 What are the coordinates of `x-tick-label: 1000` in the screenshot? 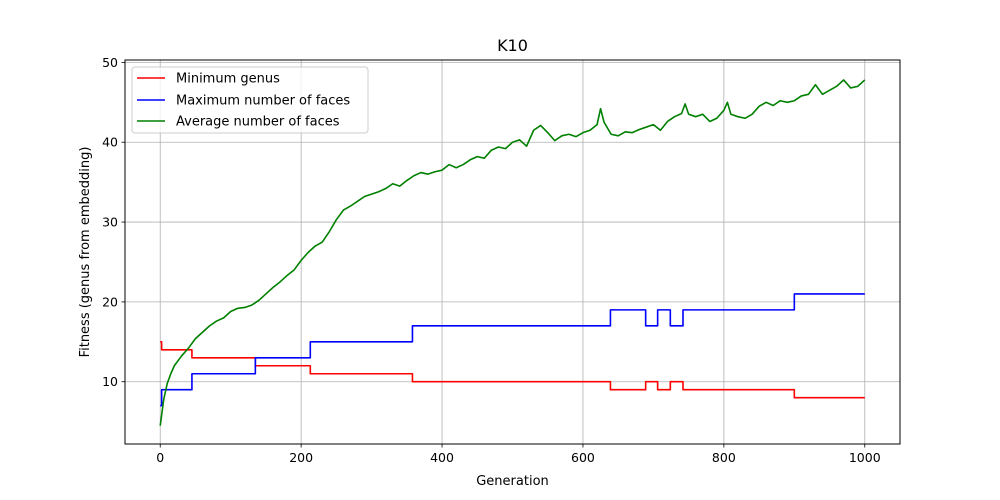 It's located at (865, 457).